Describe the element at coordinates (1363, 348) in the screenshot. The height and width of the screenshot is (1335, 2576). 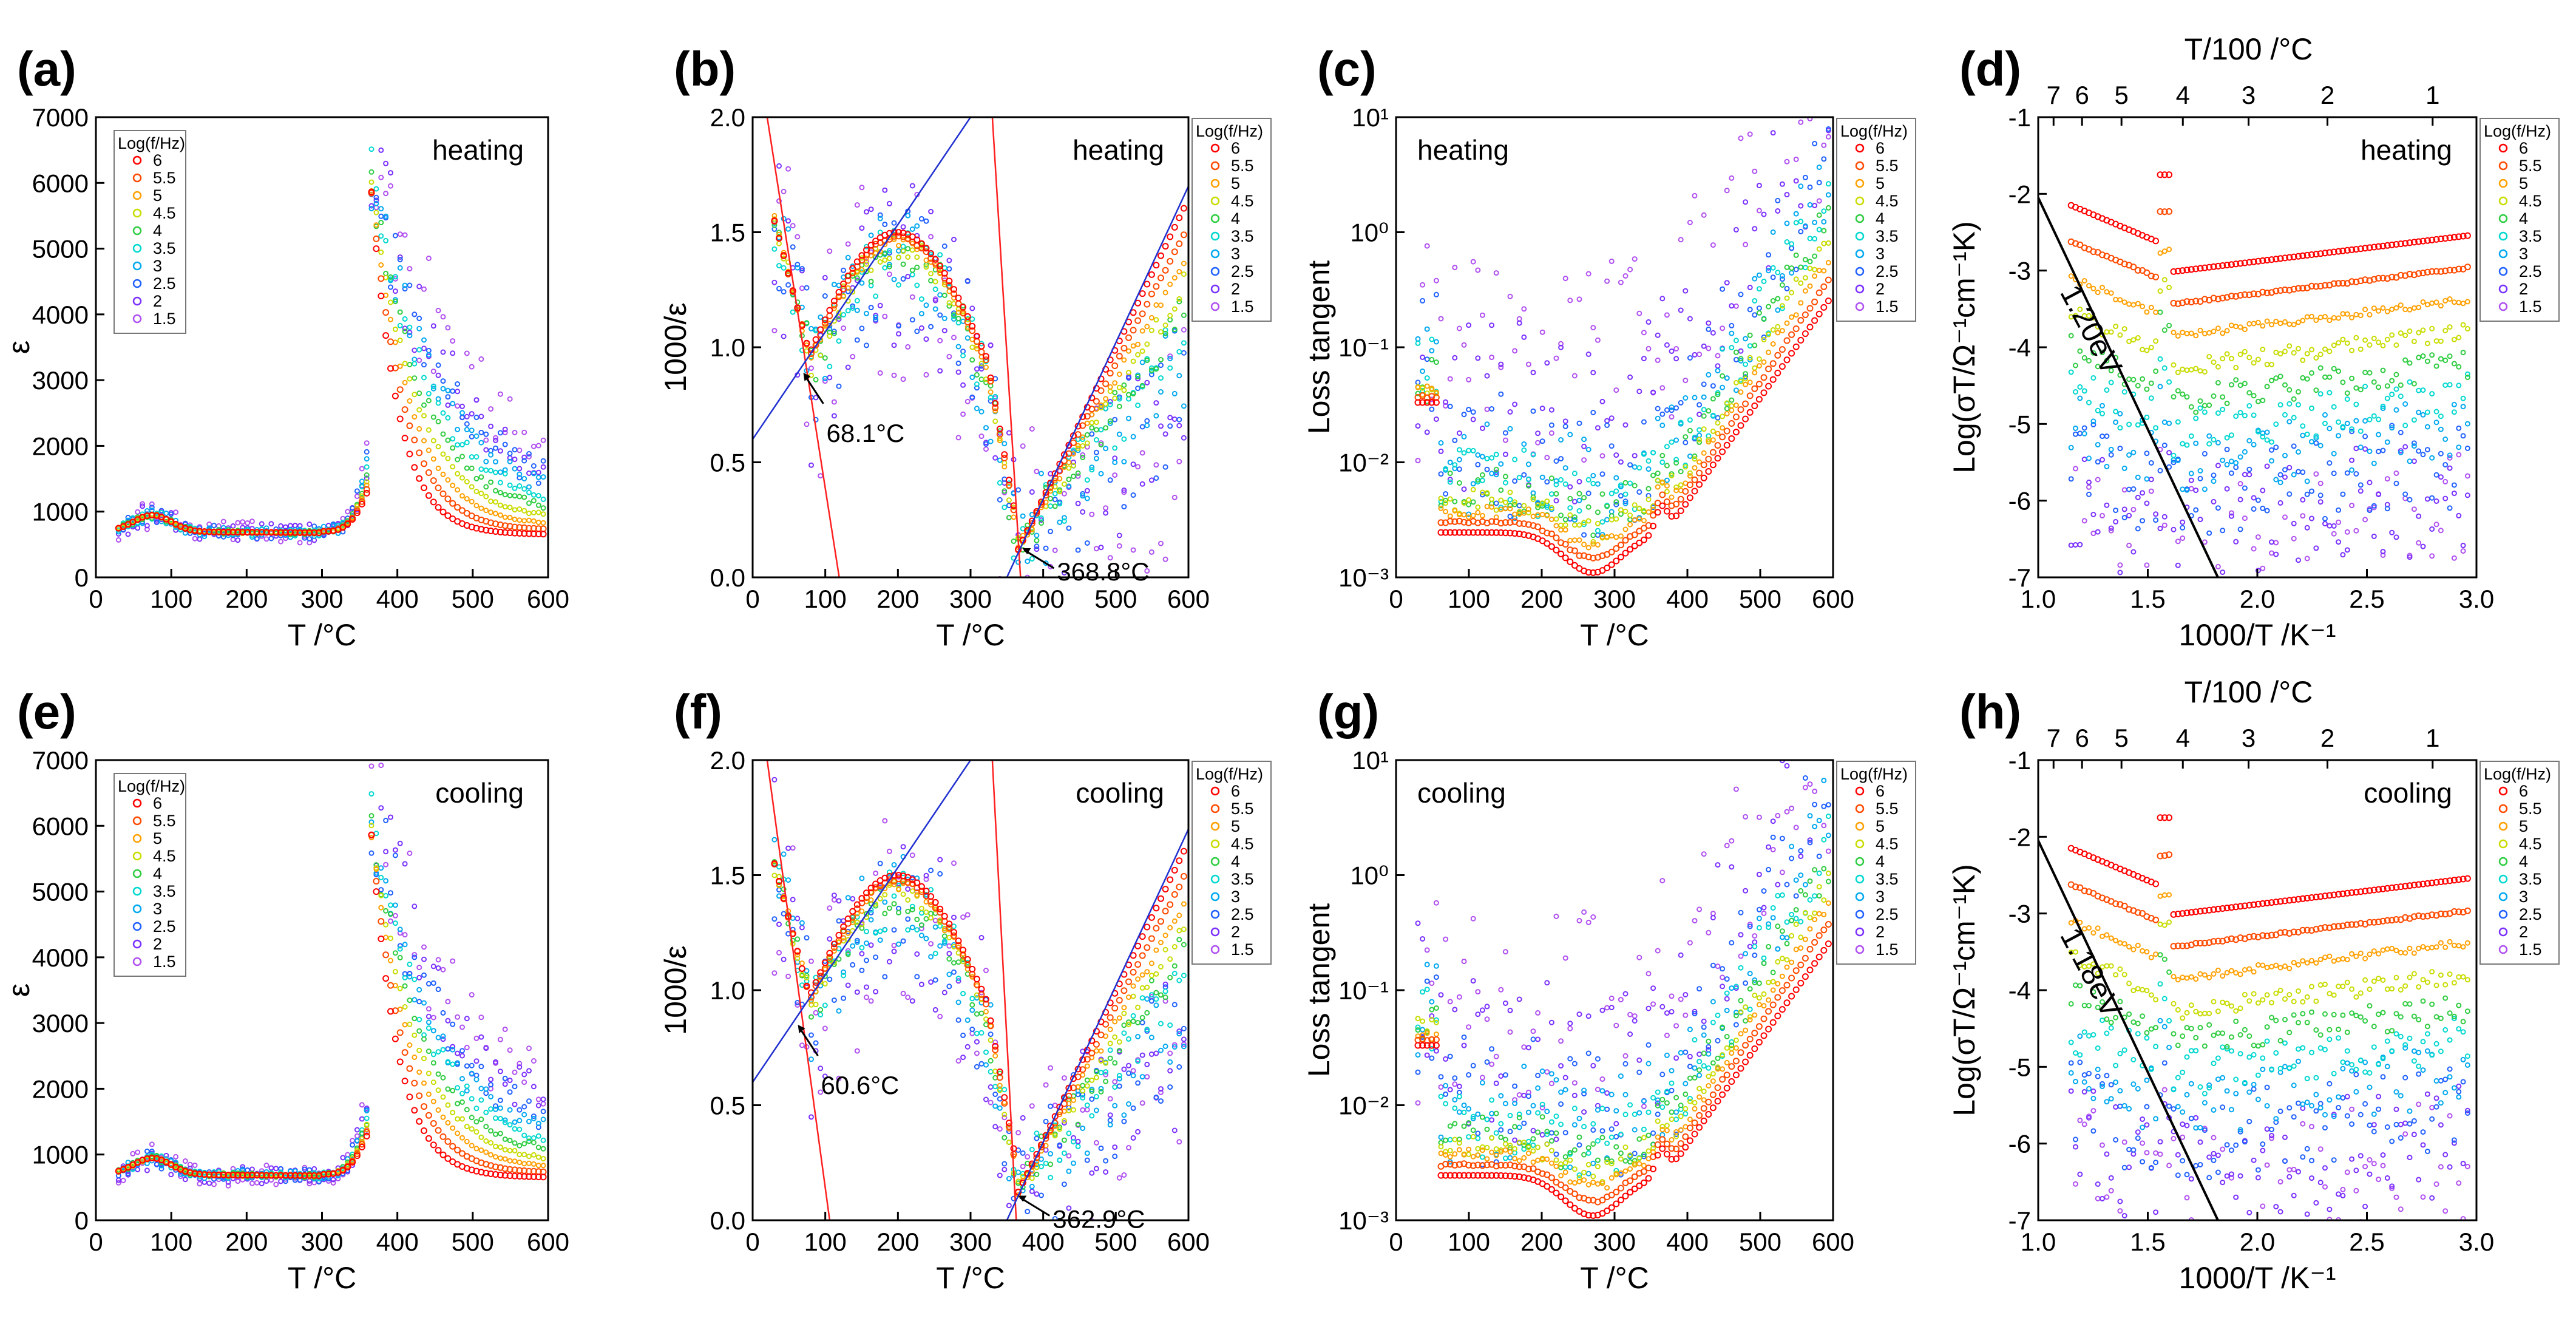
I see `y-tick-label: 10⁻¹` at that location.